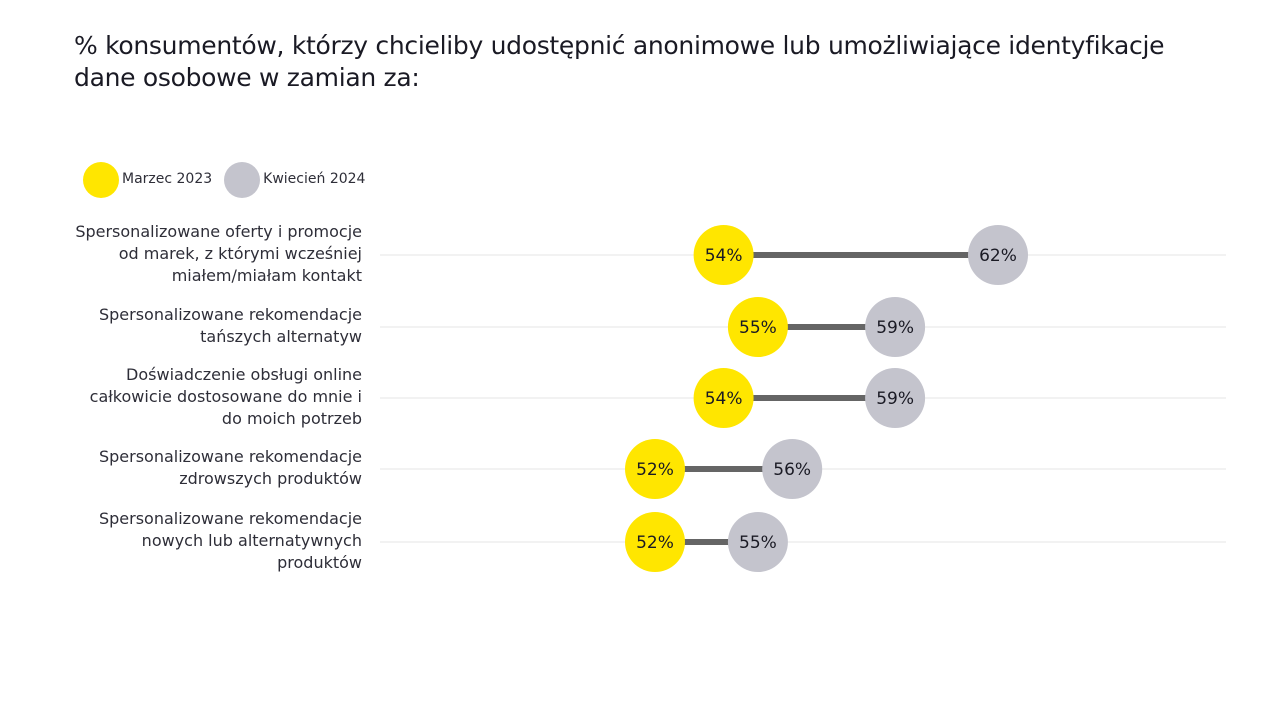 This screenshot has width=1280, height=720. Describe the element at coordinates (314, 179) in the screenshot. I see `legend-label: Kwiecień 2024` at that location.